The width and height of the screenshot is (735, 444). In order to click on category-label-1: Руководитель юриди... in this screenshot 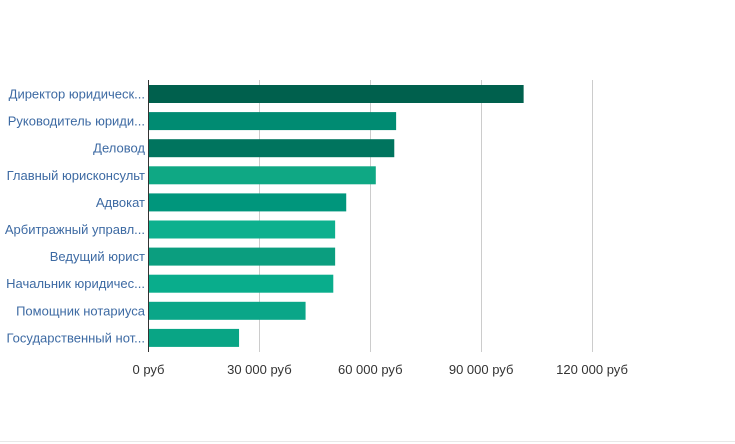, I will do `click(76, 121)`.